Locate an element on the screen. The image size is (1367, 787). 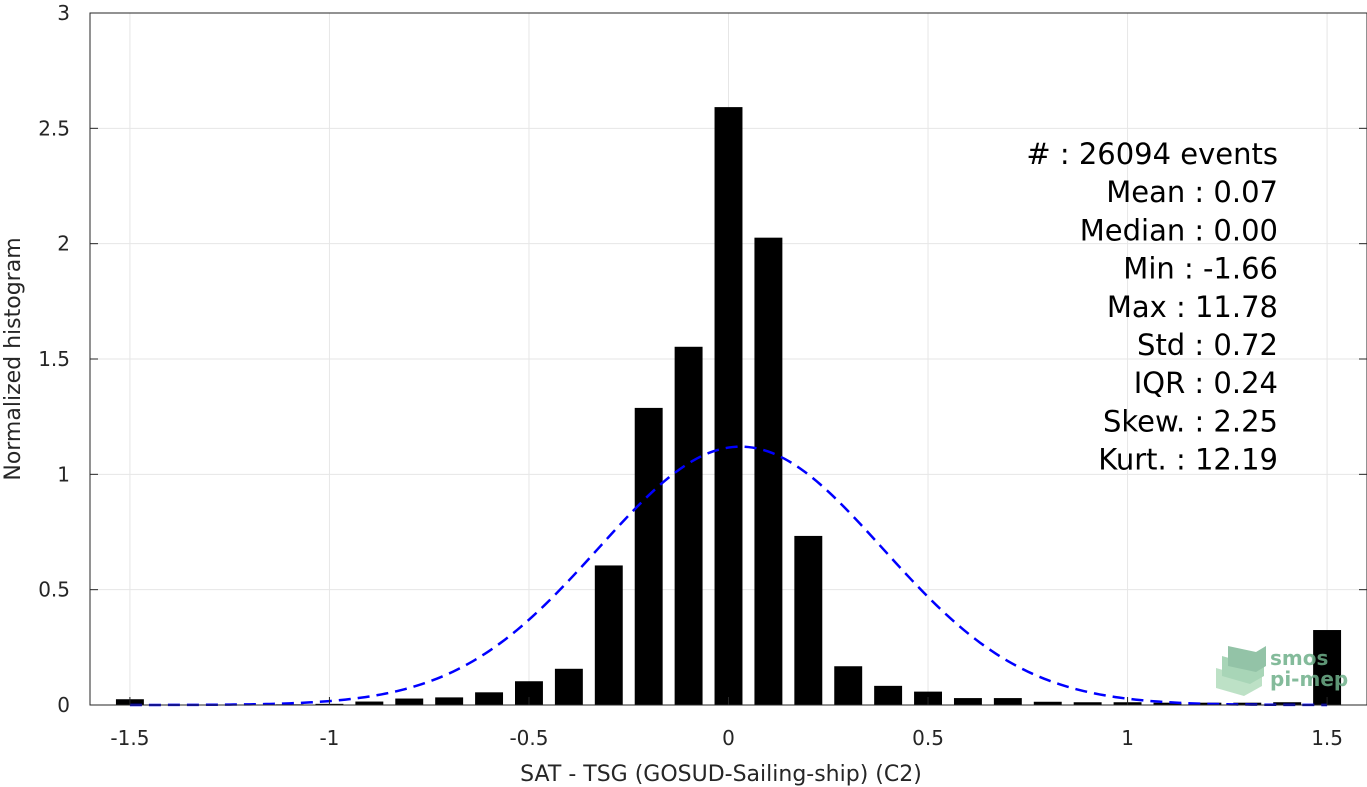
y-axis-label: Normalized histogram is located at coordinates (13, 358).